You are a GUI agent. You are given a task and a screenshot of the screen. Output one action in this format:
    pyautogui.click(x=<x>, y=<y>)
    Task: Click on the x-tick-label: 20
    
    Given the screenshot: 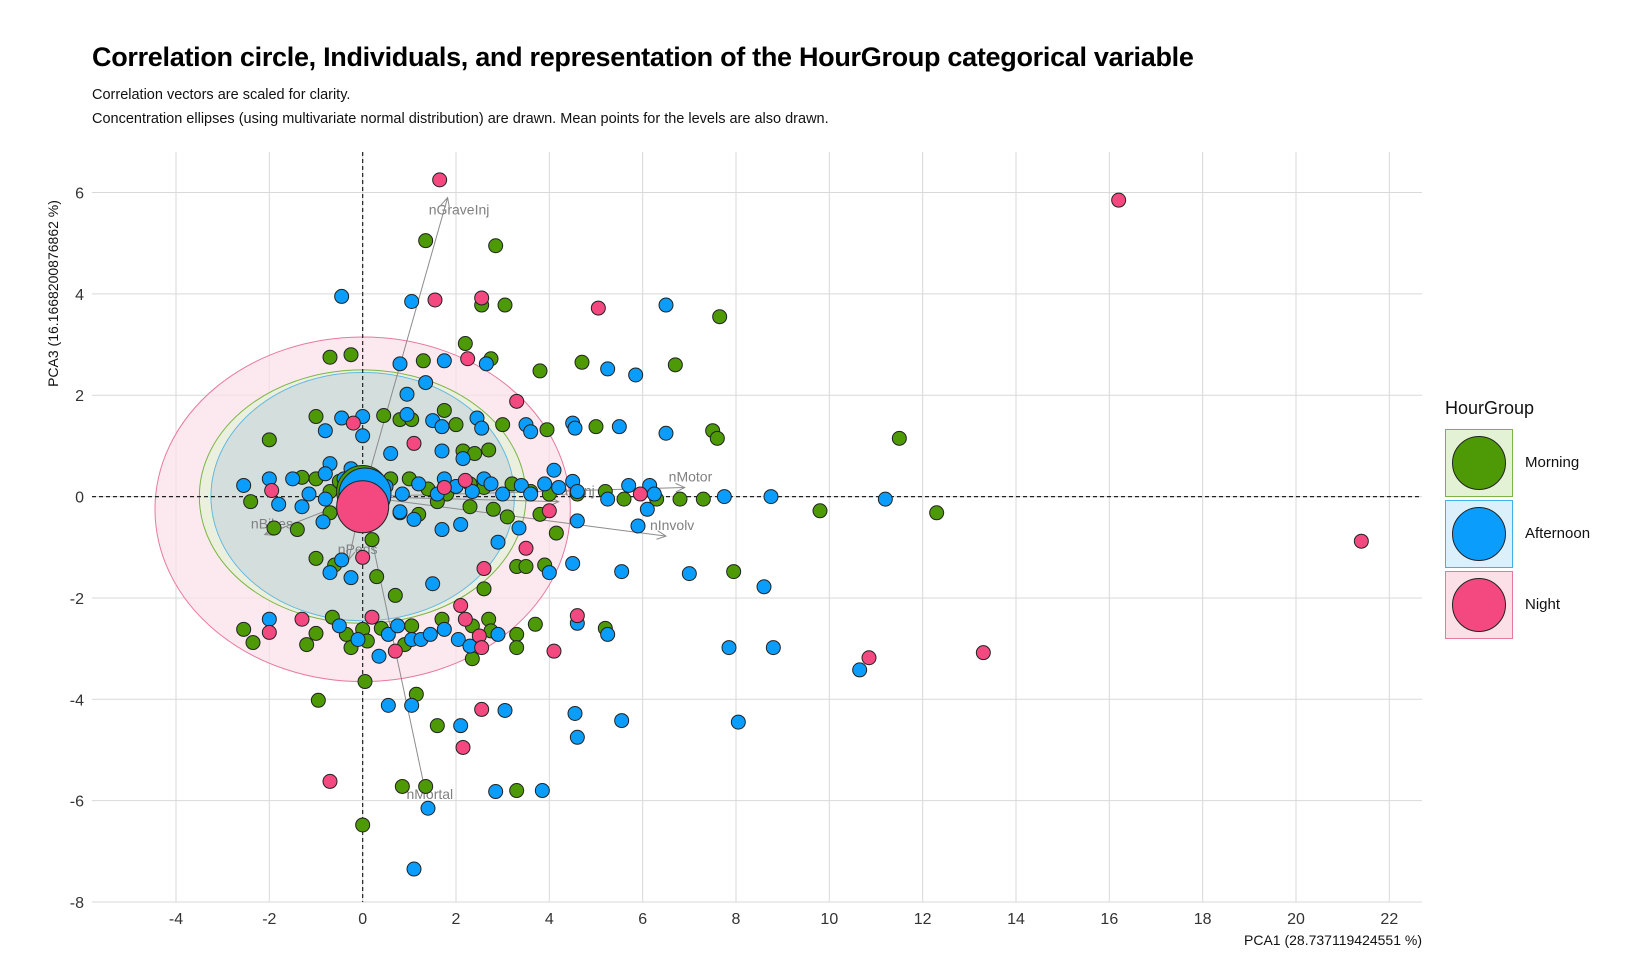 What is the action you would take?
    pyautogui.click(x=1296, y=919)
    